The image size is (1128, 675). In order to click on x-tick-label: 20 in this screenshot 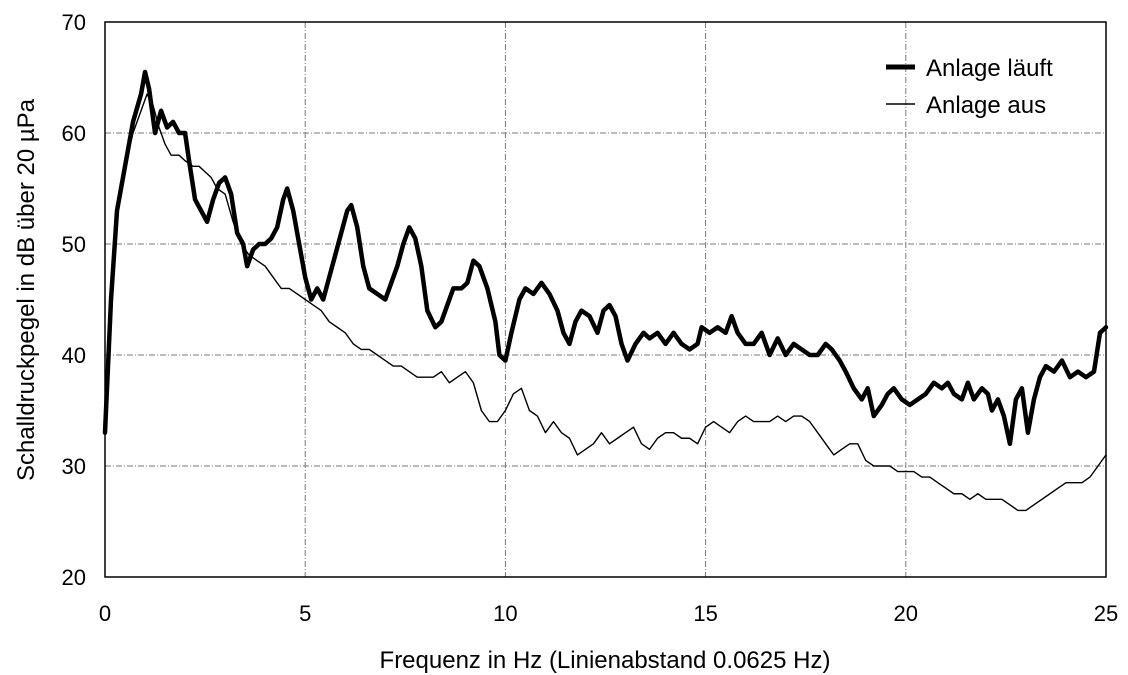, I will do `click(906, 613)`.